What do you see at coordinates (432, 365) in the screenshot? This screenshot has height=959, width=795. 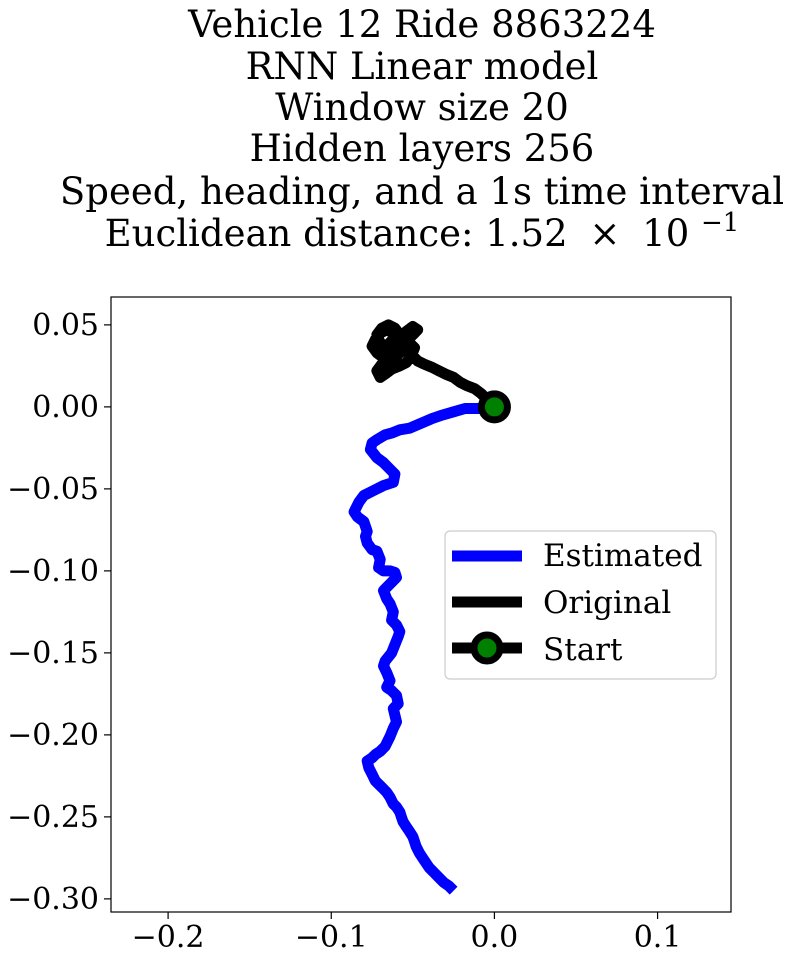 I see `original-trajectory-line` at bounding box center [432, 365].